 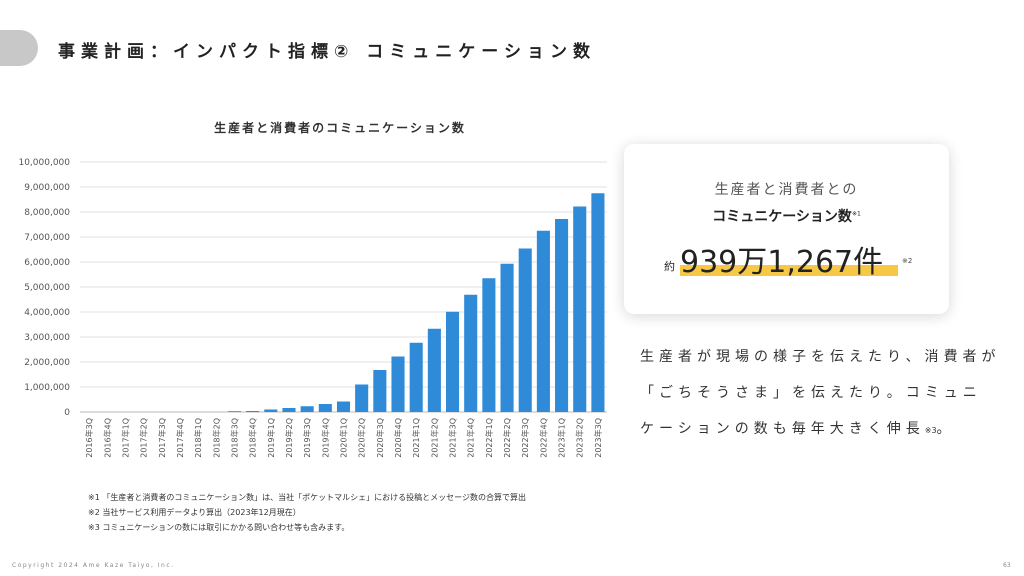 What do you see at coordinates (946, 429) in the screenshot?
I see `description-line3-end: 。` at bounding box center [946, 429].